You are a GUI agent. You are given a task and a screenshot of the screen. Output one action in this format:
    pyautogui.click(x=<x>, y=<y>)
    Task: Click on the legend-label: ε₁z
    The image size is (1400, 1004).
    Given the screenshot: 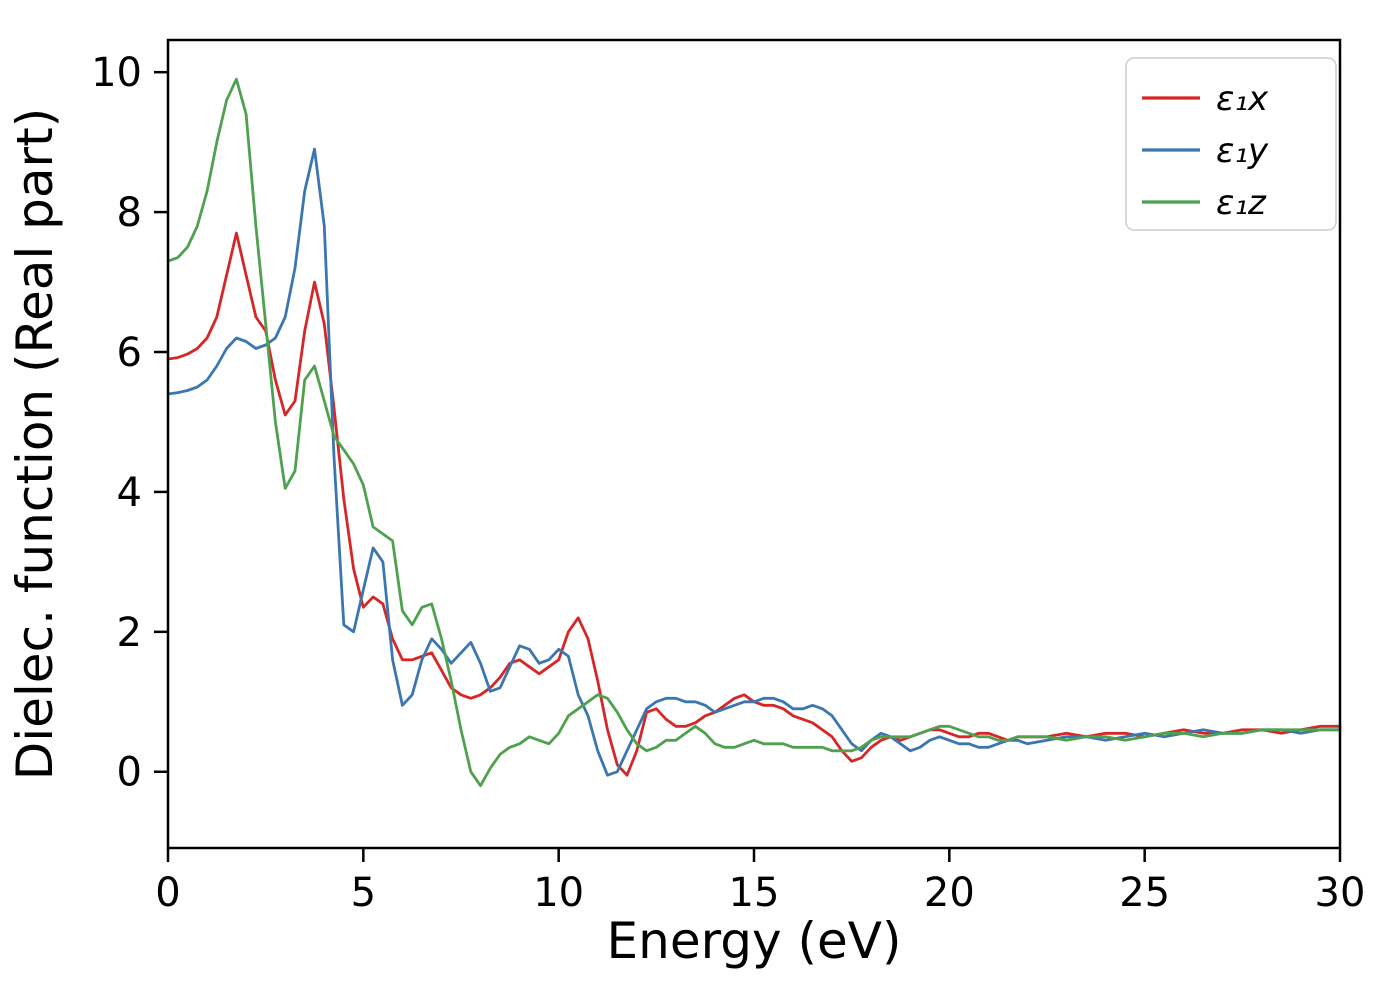 What is the action you would take?
    pyautogui.click(x=1241, y=203)
    